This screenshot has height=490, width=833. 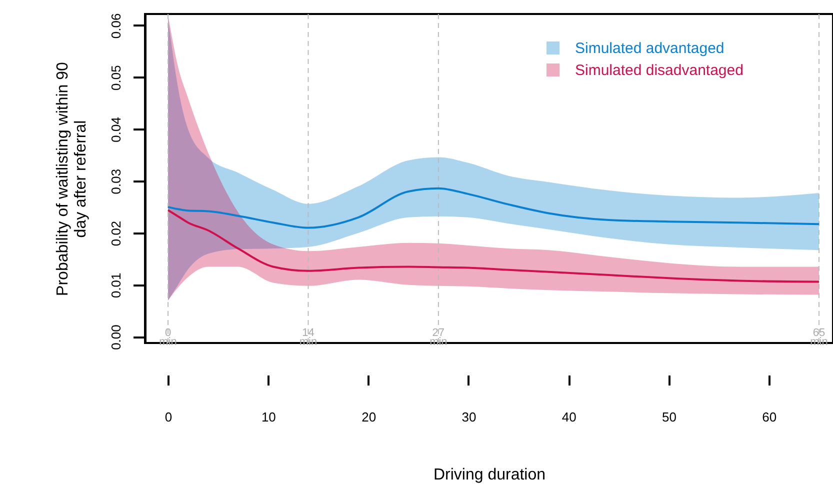 I want to click on legend-label: Simulated advantaged, so click(x=649, y=48).